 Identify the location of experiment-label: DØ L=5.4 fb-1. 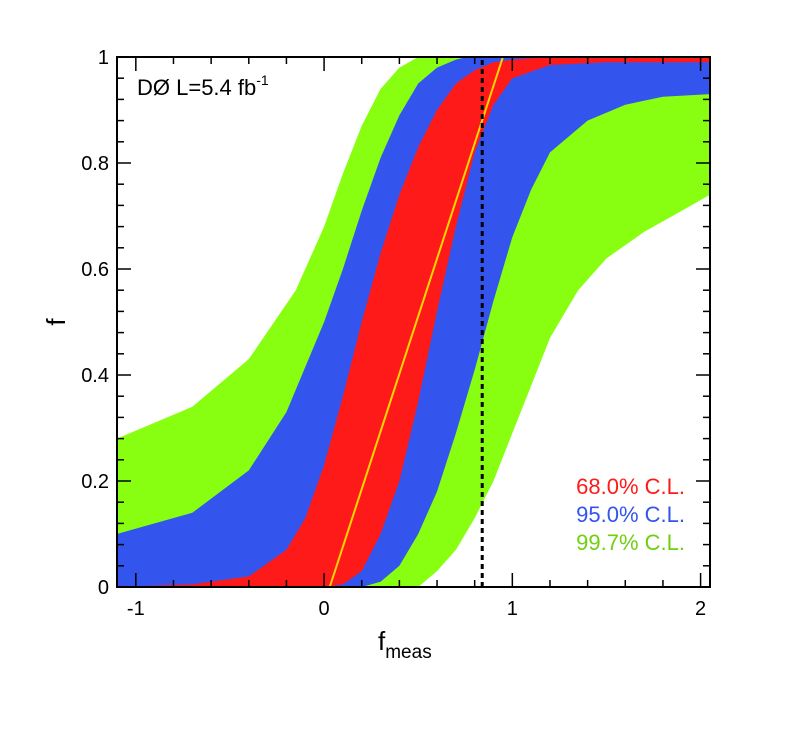
(203, 86).